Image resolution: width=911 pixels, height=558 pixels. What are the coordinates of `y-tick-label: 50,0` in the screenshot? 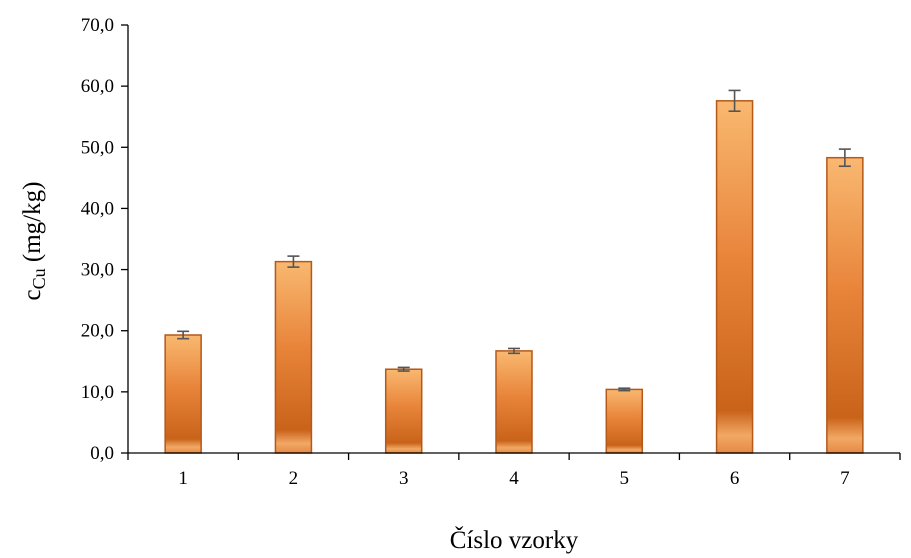 It's located at (97, 147).